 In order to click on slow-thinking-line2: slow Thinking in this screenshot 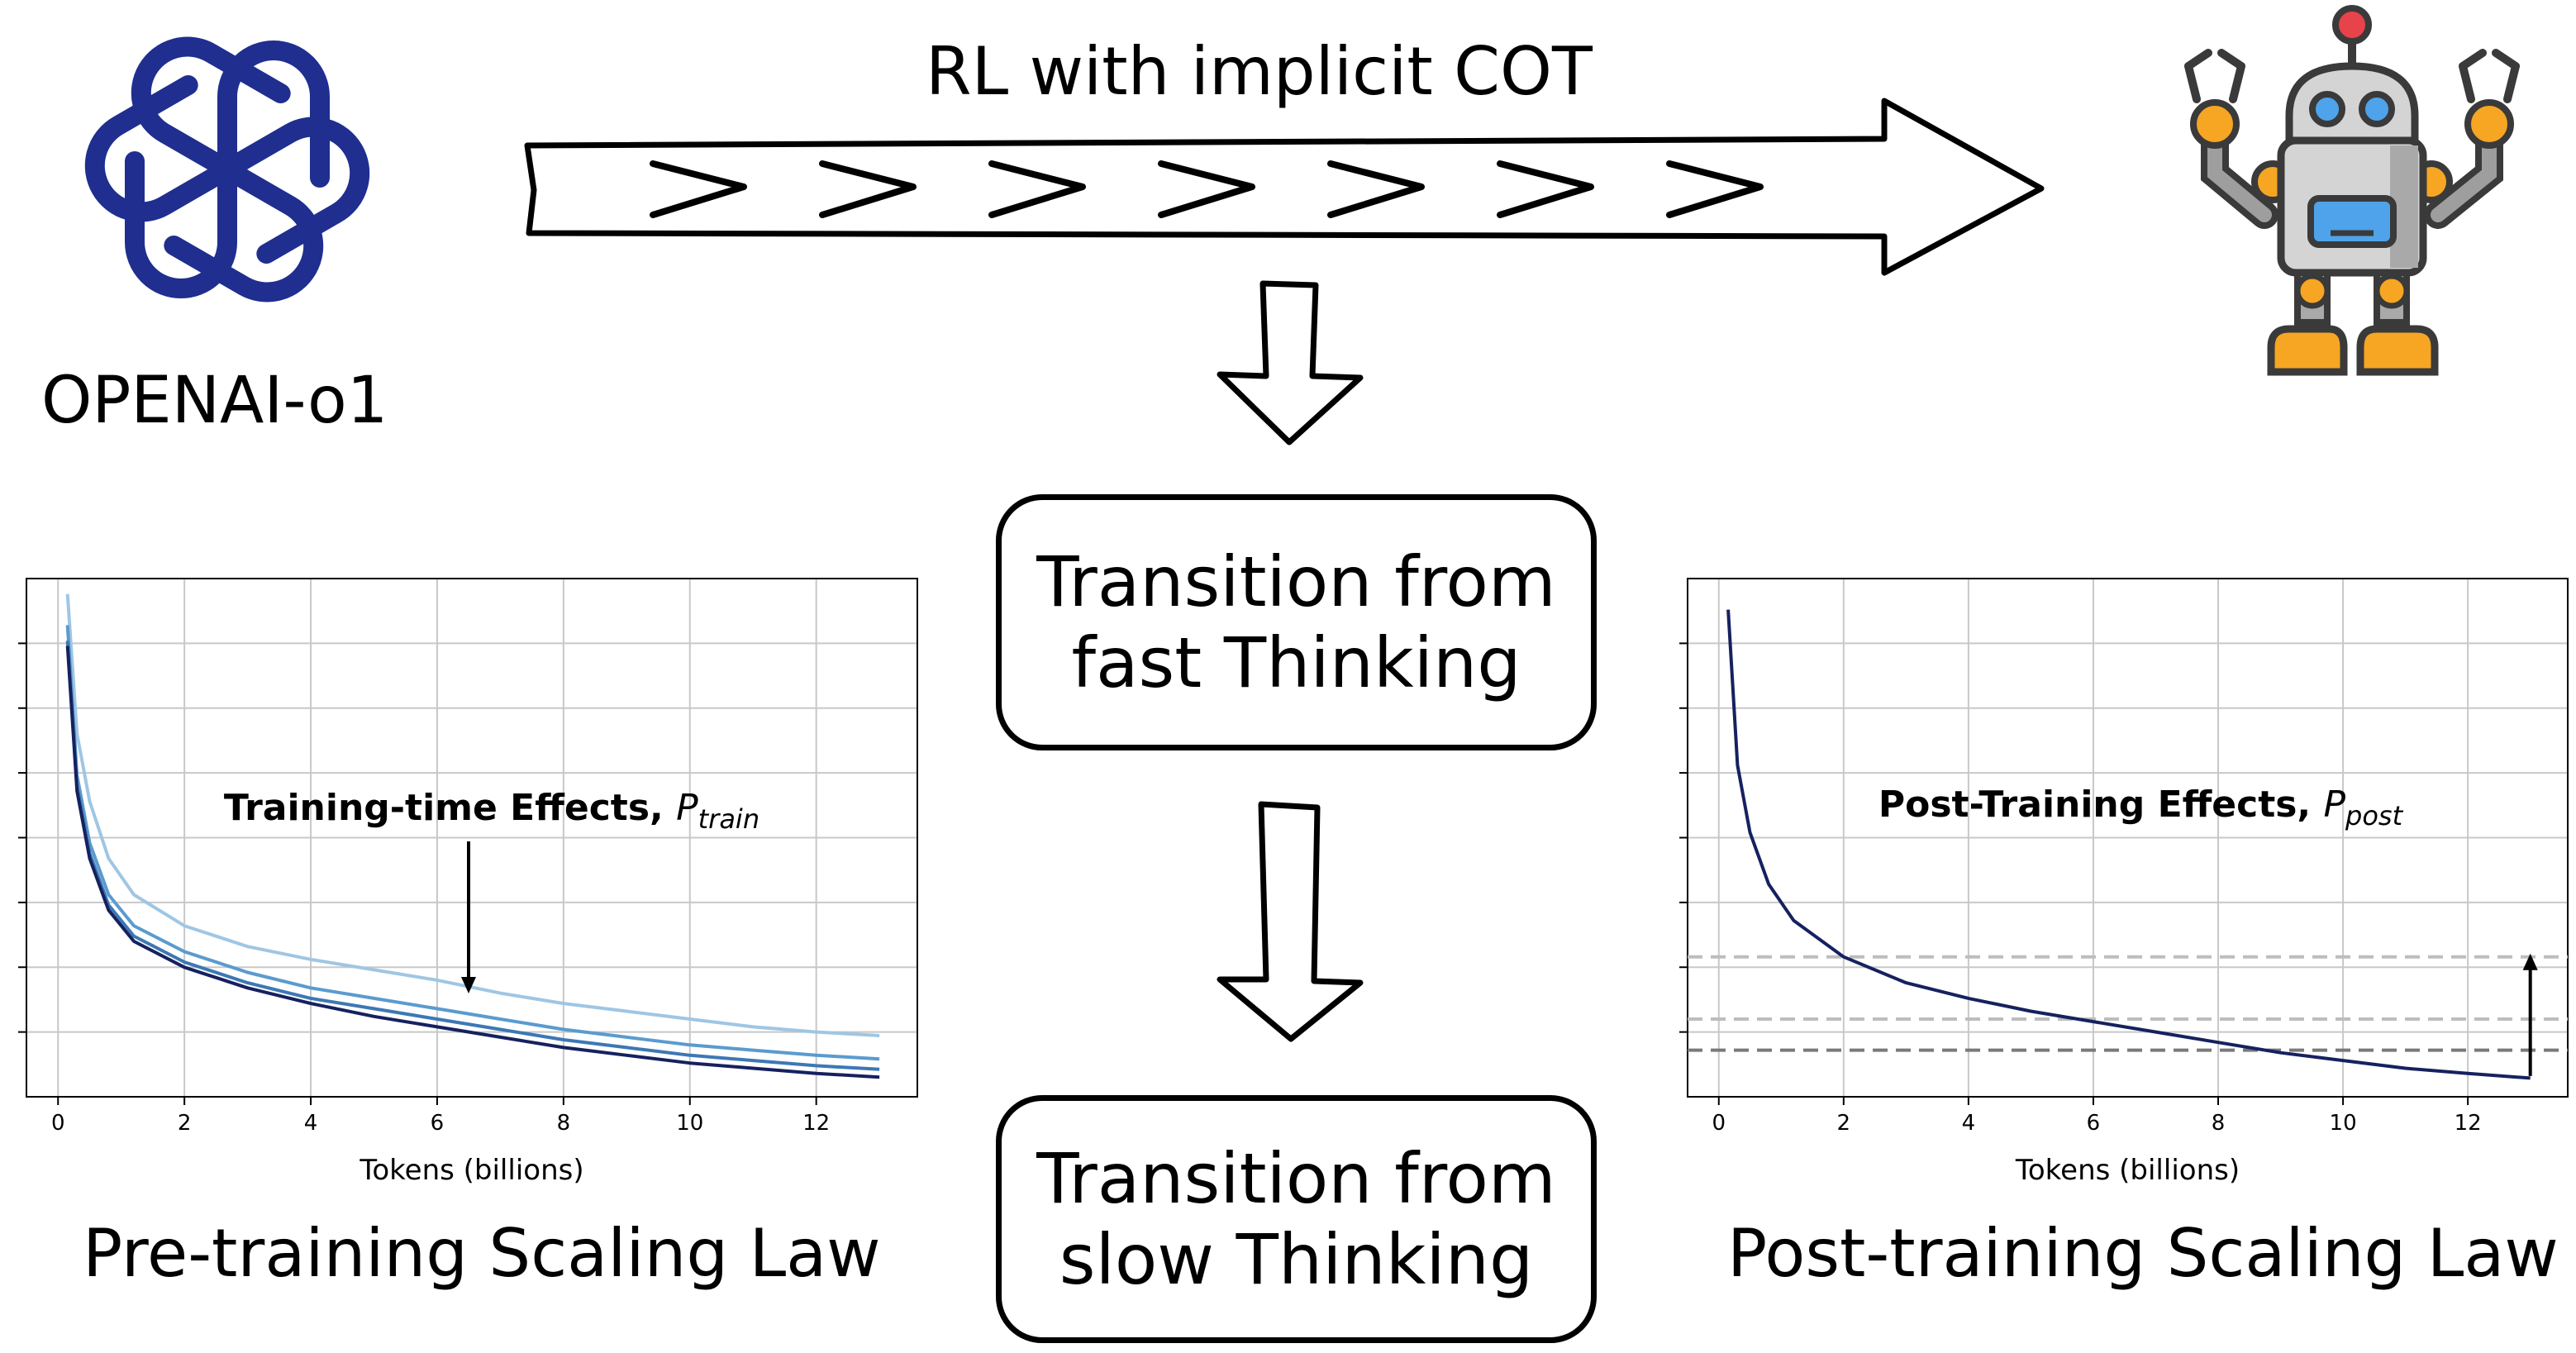, I will do `click(1296, 1259)`.